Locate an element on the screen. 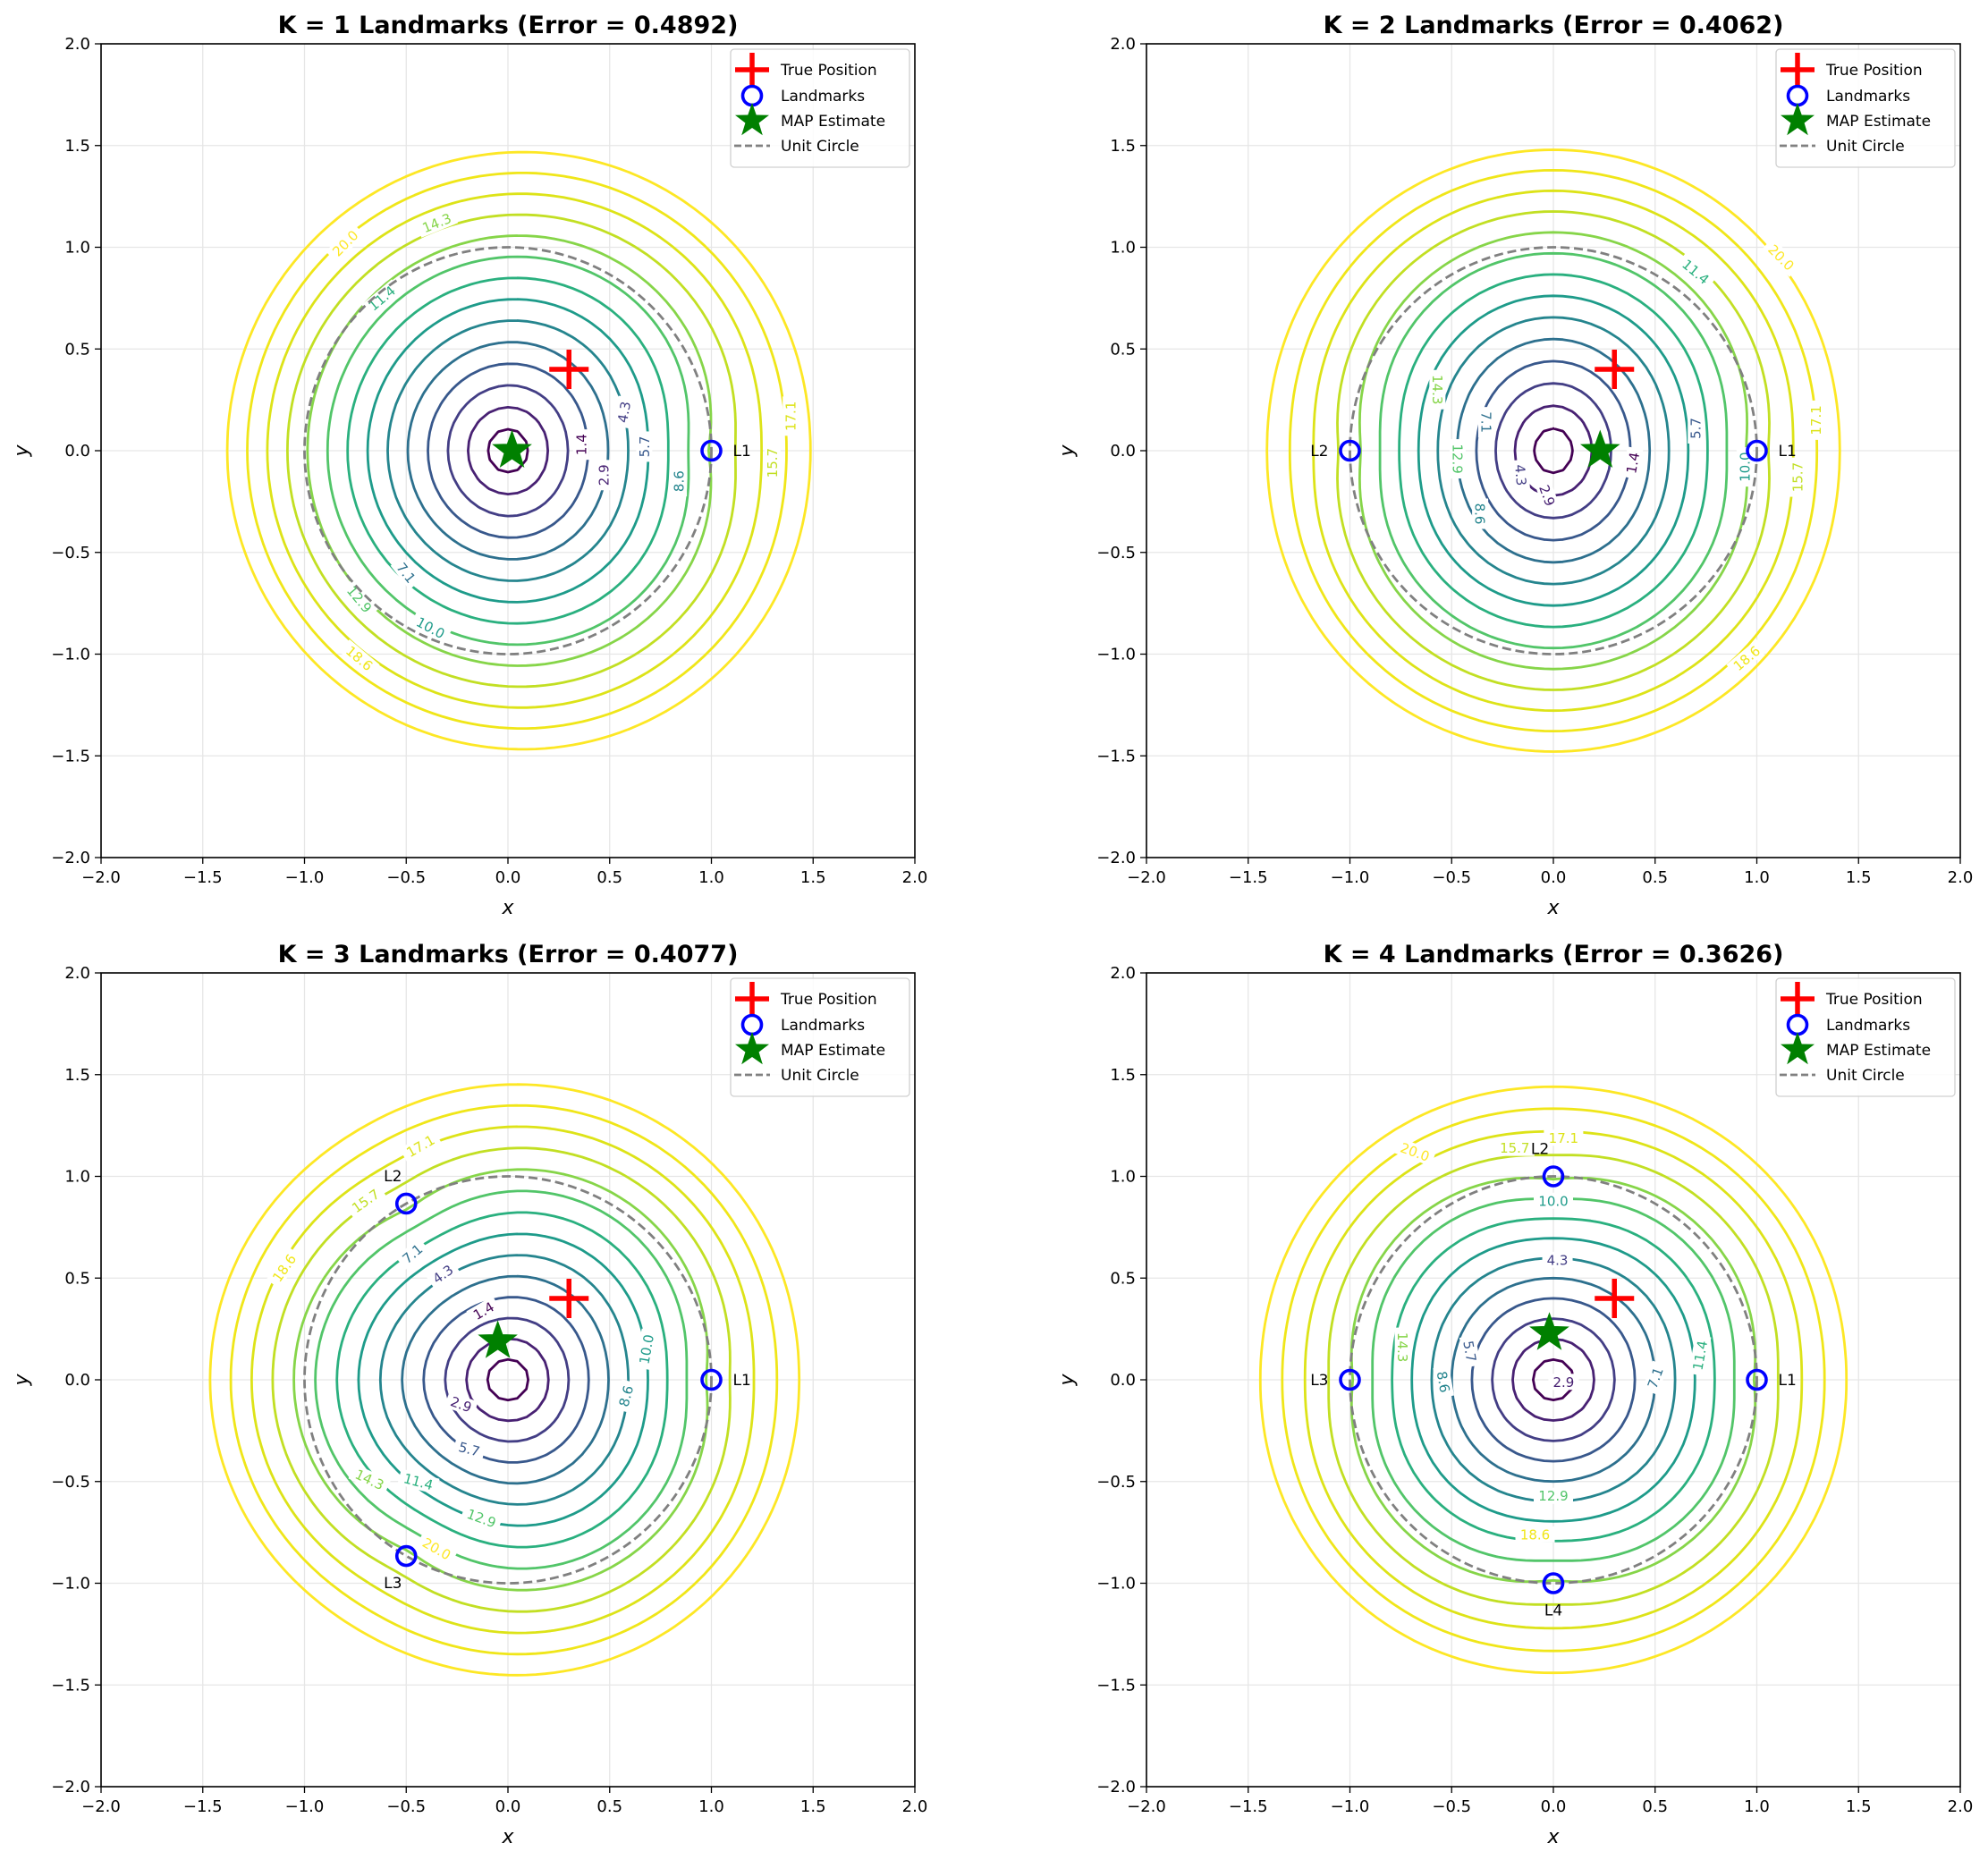 This screenshot has height=1860, width=1988. contour-level-8.6 is located at coordinates (1554, 451).